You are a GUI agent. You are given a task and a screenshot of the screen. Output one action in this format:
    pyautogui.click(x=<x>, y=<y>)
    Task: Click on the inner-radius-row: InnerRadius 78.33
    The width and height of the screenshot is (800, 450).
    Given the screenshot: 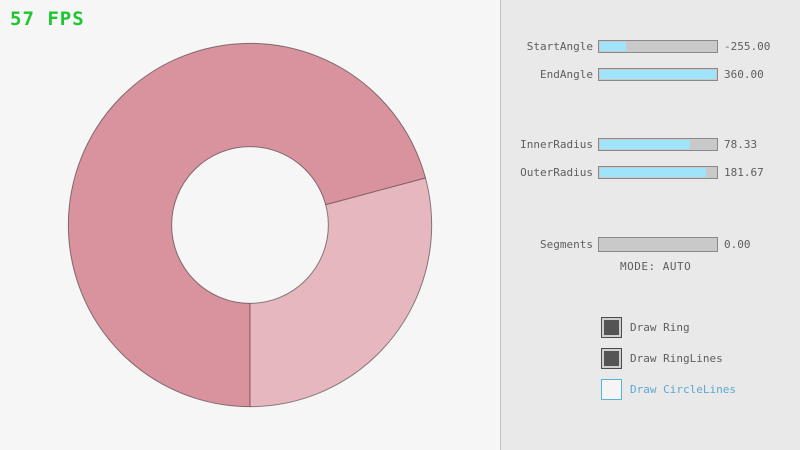 What is the action you would take?
    pyautogui.click(x=650, y=144)
    